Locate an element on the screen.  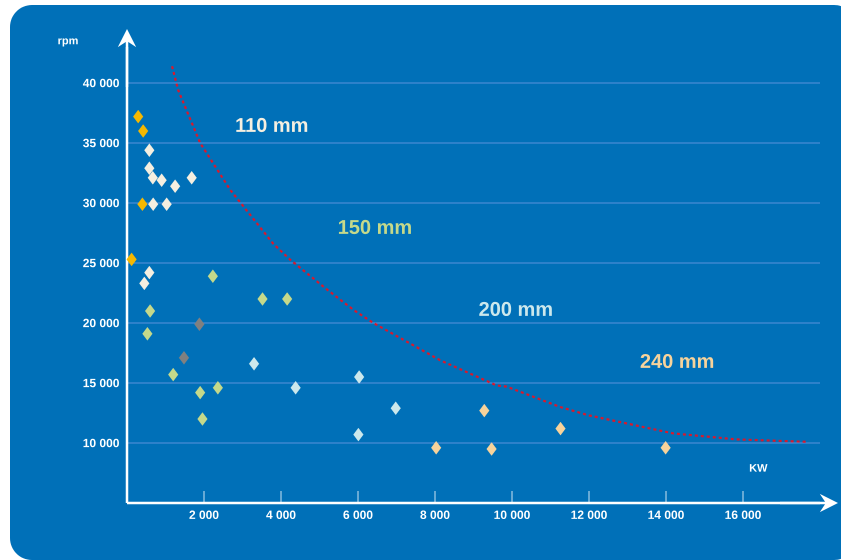
y-tick-label: 30 000 is located at coordinates (101, 203).